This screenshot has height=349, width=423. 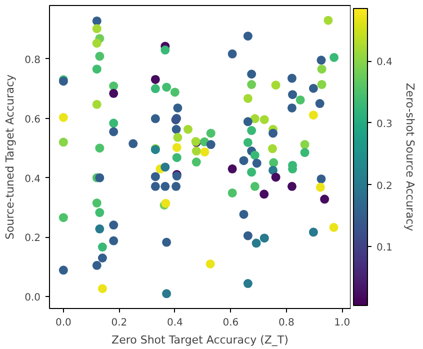 What do you see at coordinates (342, 323) in the screenshot?
I see `x-tick-label: 1.0` at bounding box center [342, 323].